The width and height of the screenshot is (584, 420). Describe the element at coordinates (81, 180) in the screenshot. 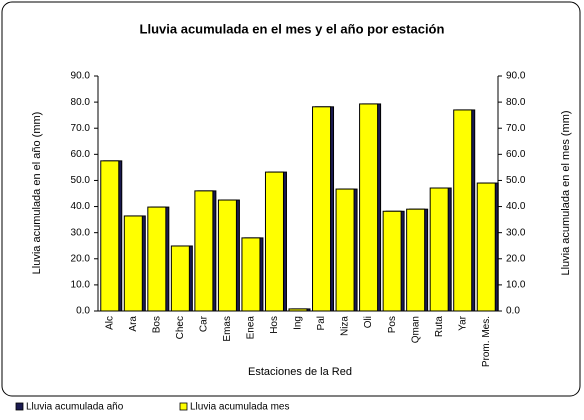

I see `y-tick-label: 50.0` at that location.